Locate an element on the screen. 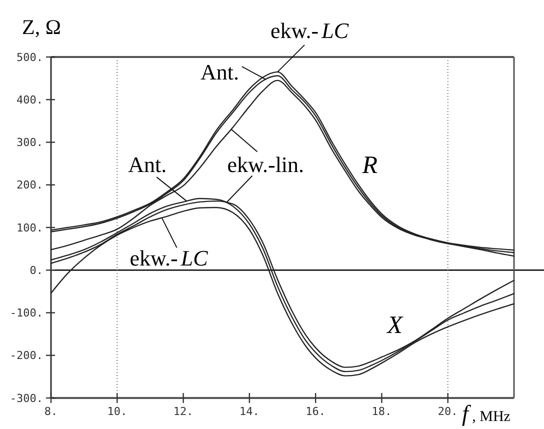 This screenshot has height=429, width=544. annotation: ekw.-lin. is located at coordinates (265, 164).